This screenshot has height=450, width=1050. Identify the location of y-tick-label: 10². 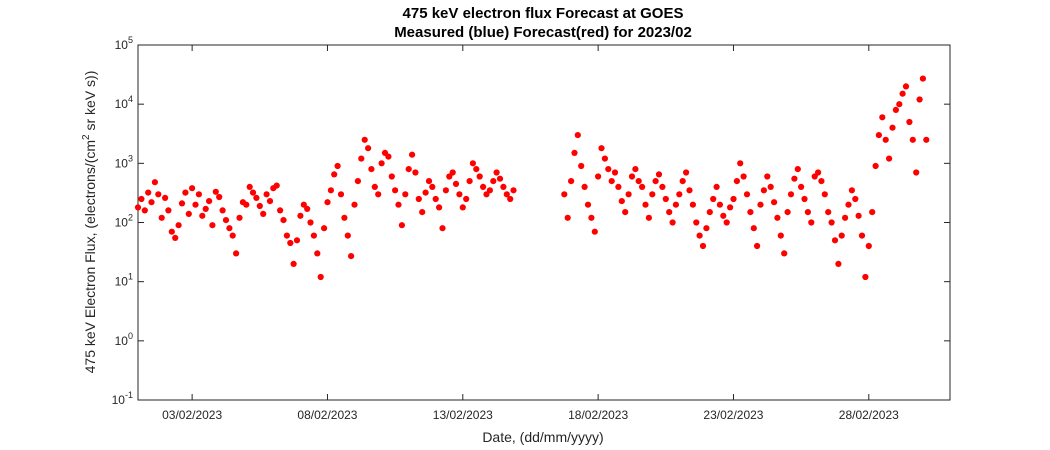
(124, 221).